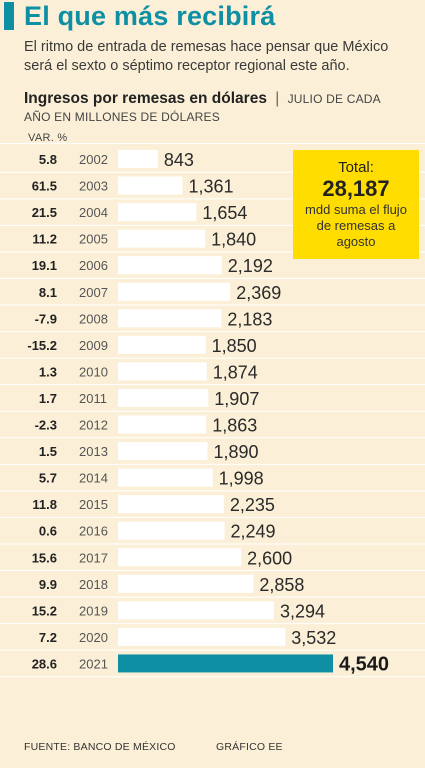 This screenshot has height=768, width=425. What do you see at coordinates (93, 584) in the screenshot?
I see `year-label: 2018` at bounding box center [93, 584].